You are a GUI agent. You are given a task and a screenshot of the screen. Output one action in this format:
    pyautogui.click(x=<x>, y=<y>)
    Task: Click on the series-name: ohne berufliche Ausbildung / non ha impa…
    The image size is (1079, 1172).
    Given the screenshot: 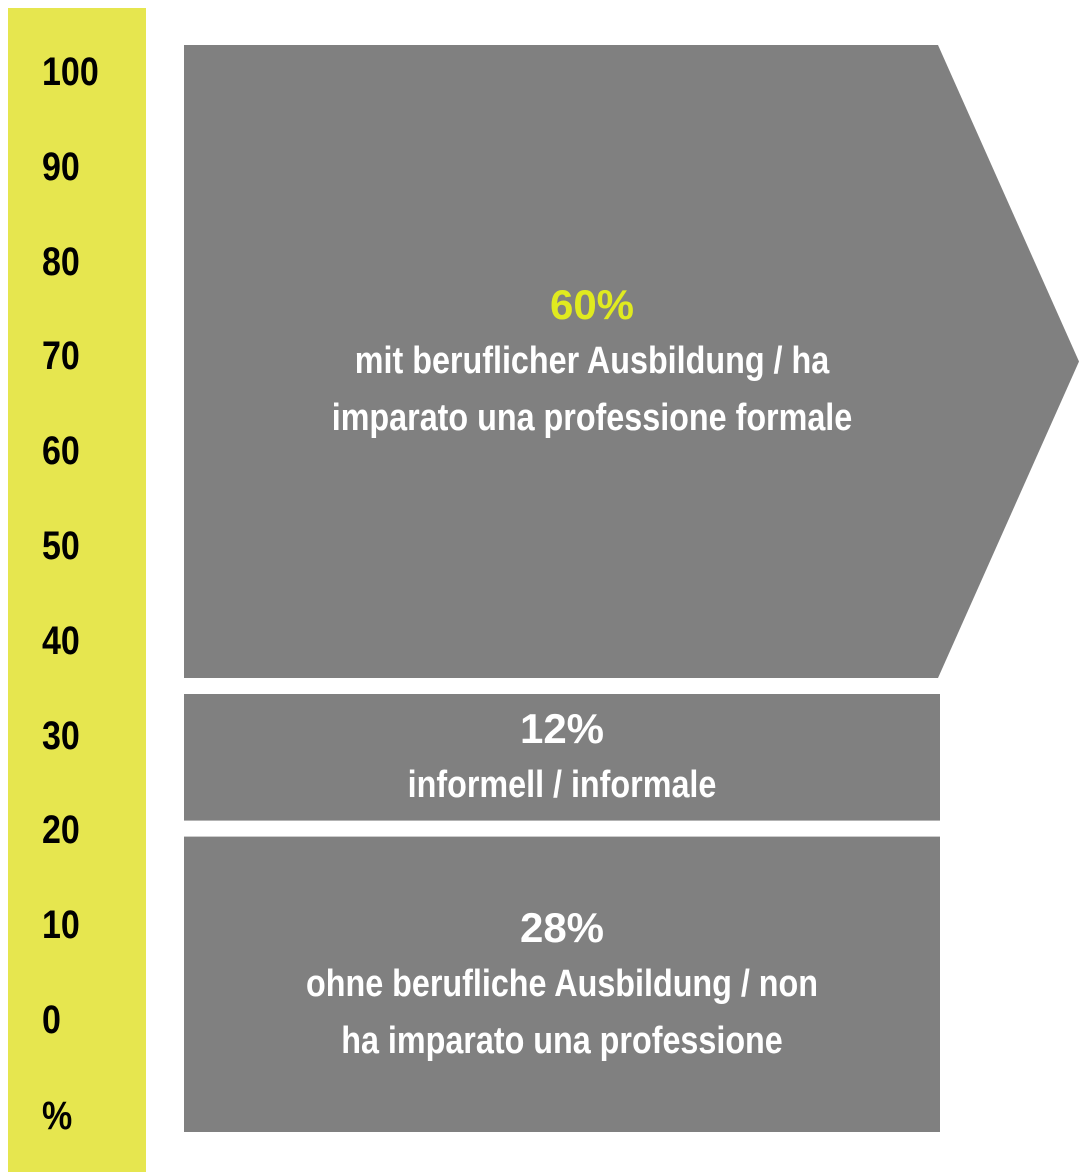 What is the action you would take?
    pyautogui.click(x=562, y=1012)
    